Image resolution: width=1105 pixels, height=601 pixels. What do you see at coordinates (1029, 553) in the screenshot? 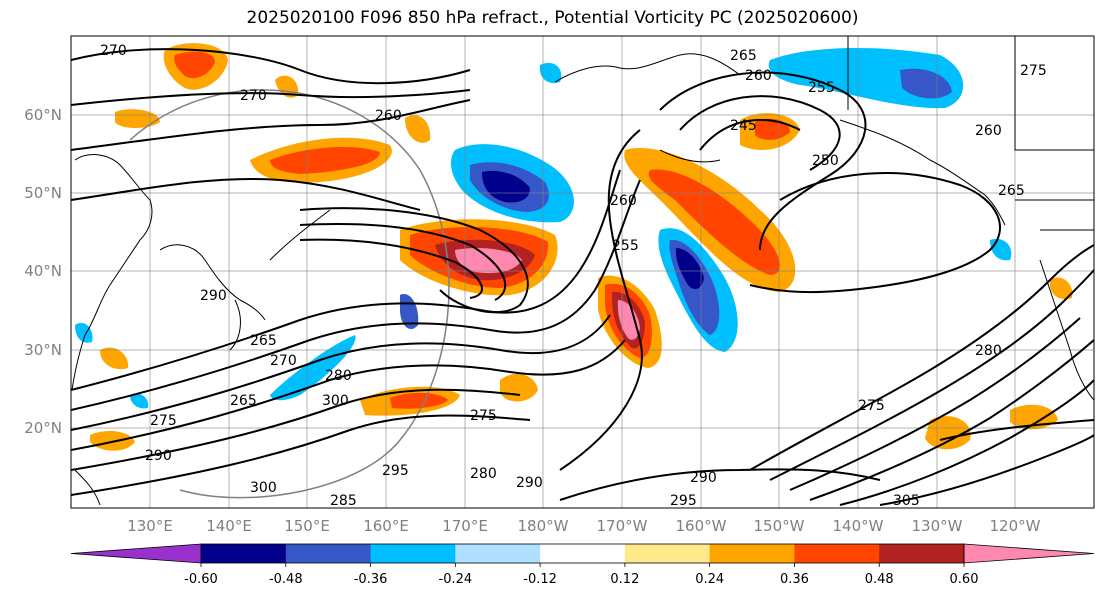
I see `colorbar-extend-high` at bounding box center [1029, 553].